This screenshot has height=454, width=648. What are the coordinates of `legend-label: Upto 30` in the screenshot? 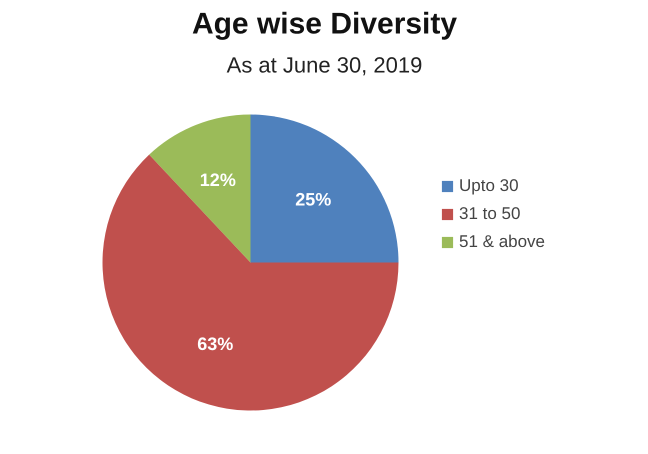 It's located at (489, 186).